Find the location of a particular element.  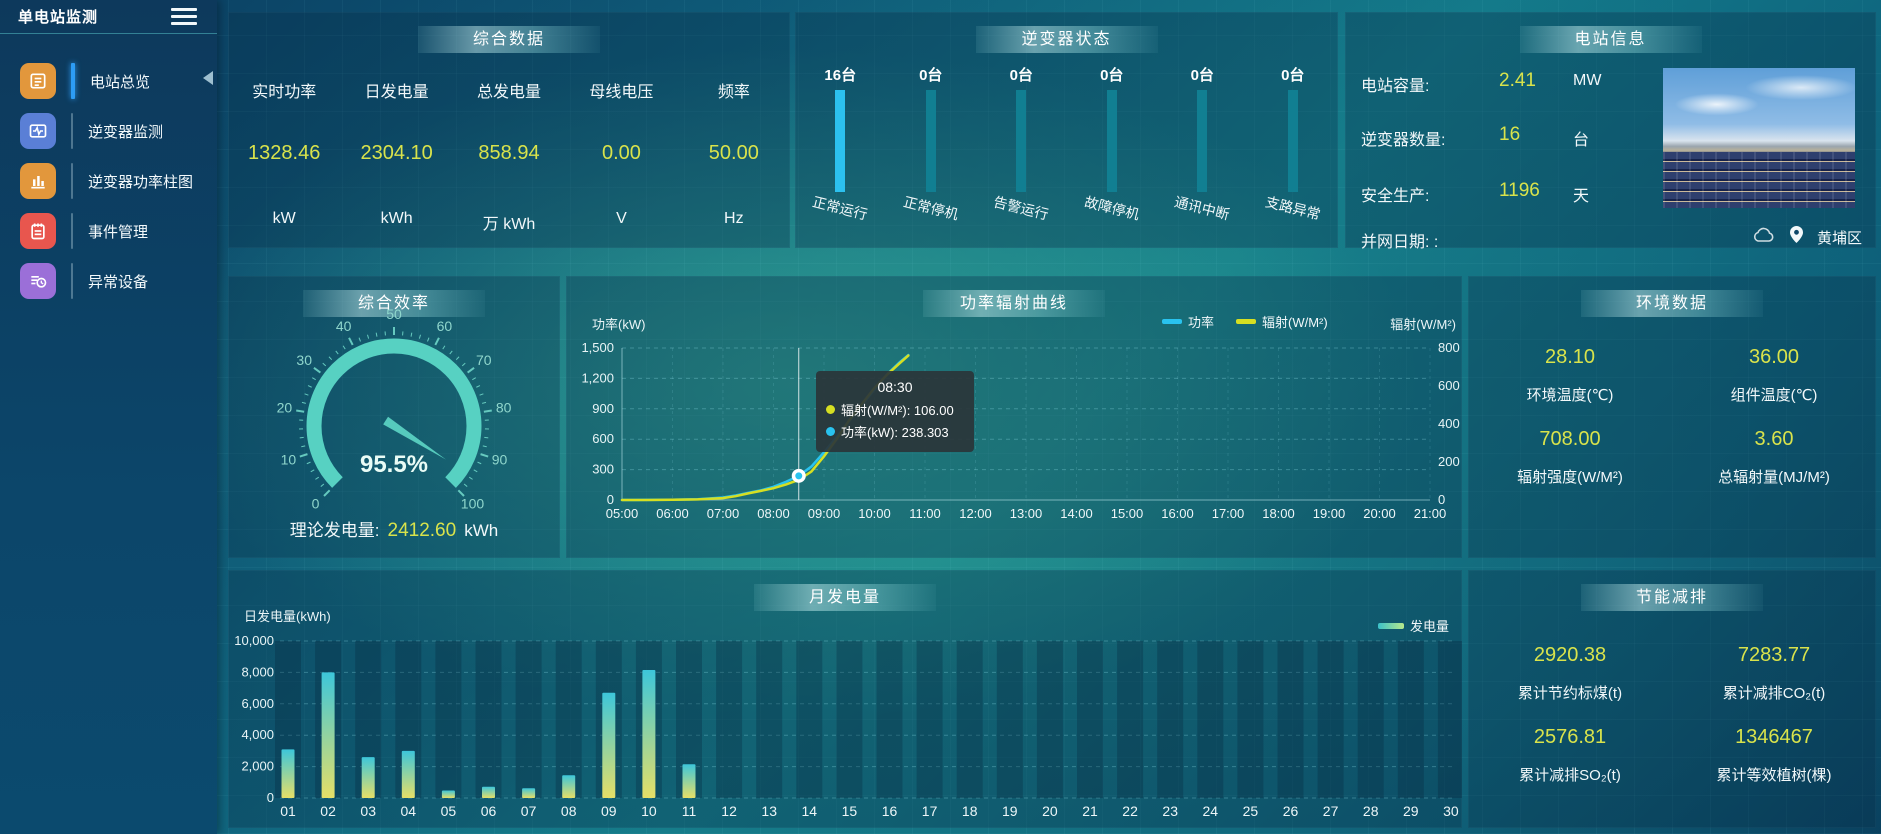

stat-label: 累计等效植树(棵) is located at coordinates (1774, 775).